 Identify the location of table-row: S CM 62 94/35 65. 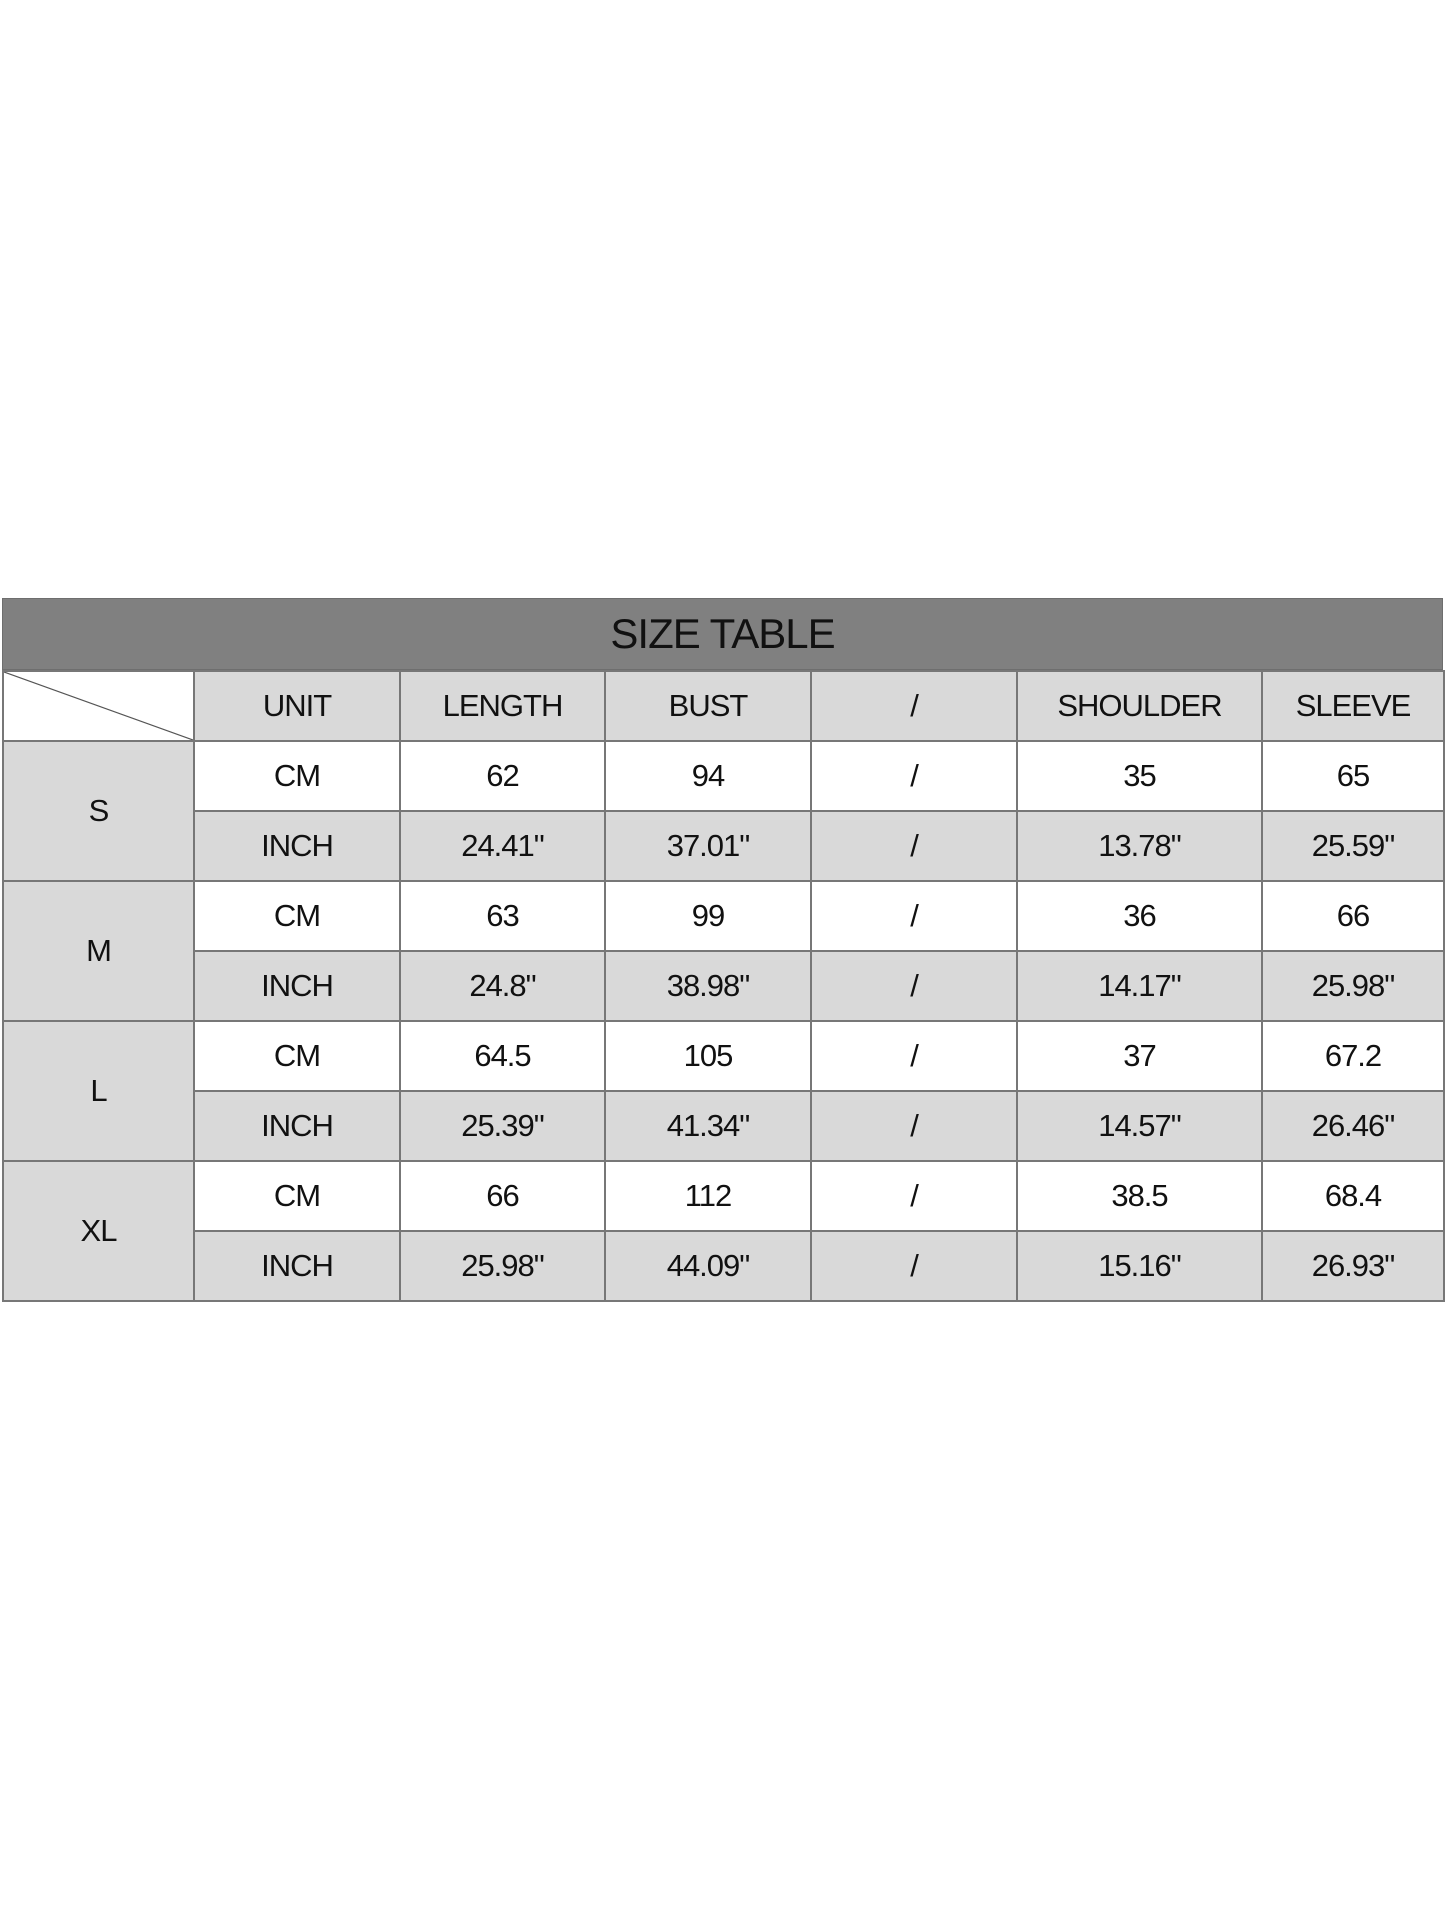
(723, 811).